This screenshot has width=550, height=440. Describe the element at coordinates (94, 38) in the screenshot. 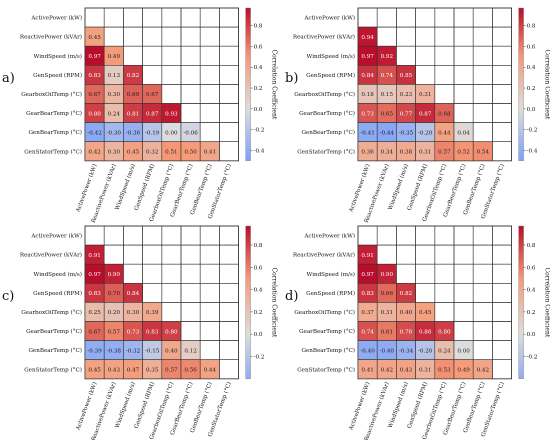

I see `cell-value-r1-c0: 0.45` at that location.